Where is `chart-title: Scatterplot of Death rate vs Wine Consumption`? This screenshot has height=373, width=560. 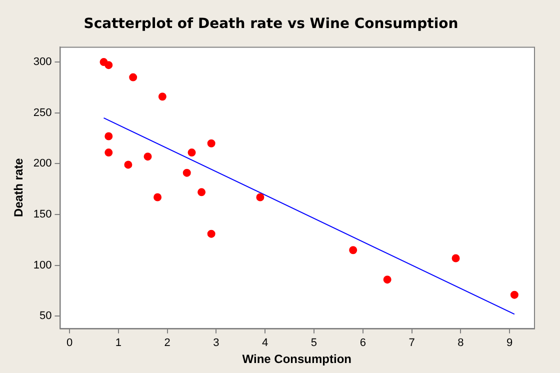 chart-title: Scatterplot of Death rate vs Wine Consumption is located at coordinates (271, 24).